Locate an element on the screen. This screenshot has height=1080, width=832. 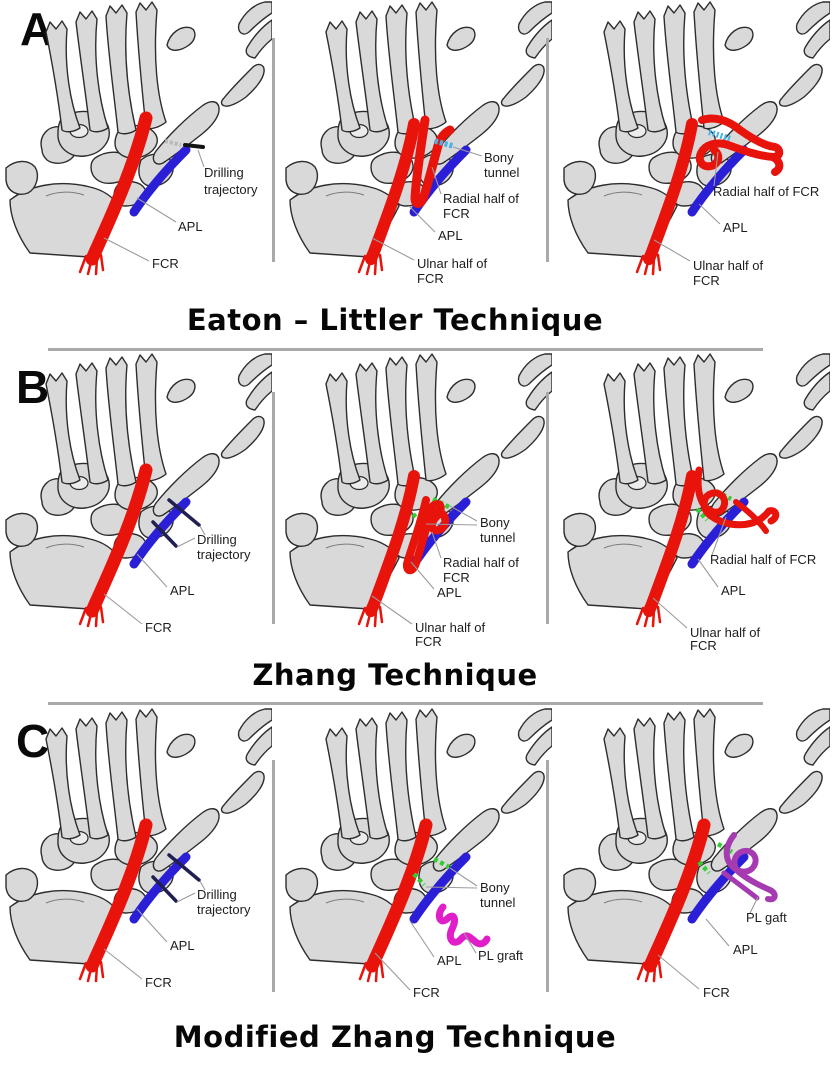
section-b-title: Zhang Technique is located at coordinates (395, 675).